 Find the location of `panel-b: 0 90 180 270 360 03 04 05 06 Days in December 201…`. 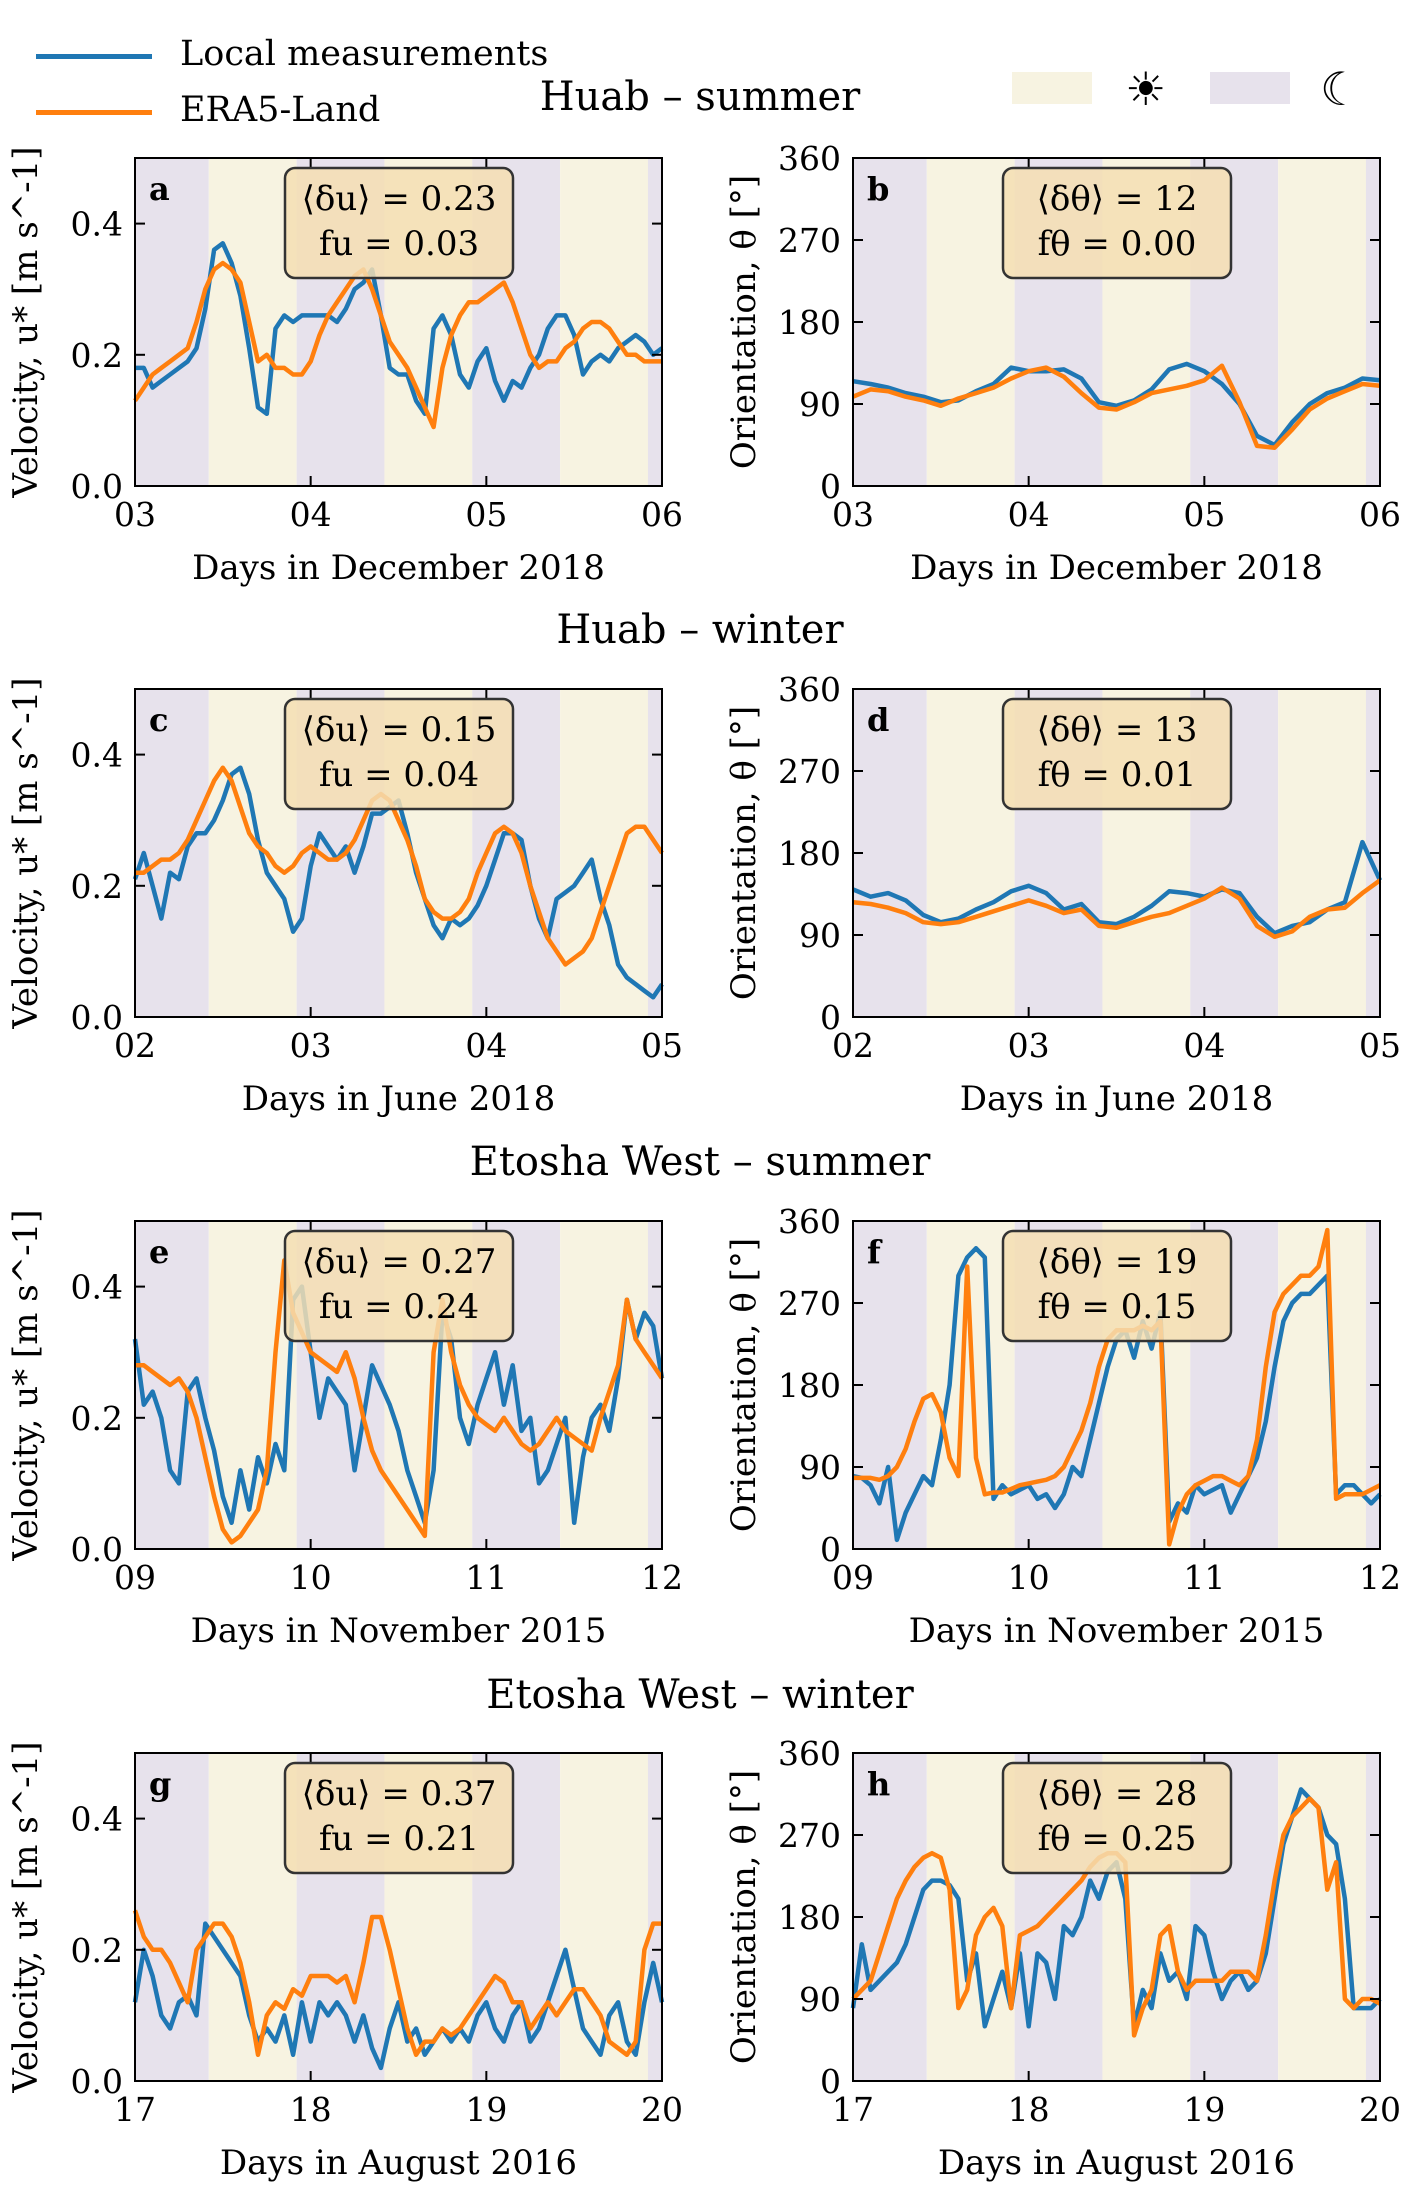

panel-b: 0 90 180 270 360 03 04 05 06 Days in December 201… is located at coordinates (1062, 363).